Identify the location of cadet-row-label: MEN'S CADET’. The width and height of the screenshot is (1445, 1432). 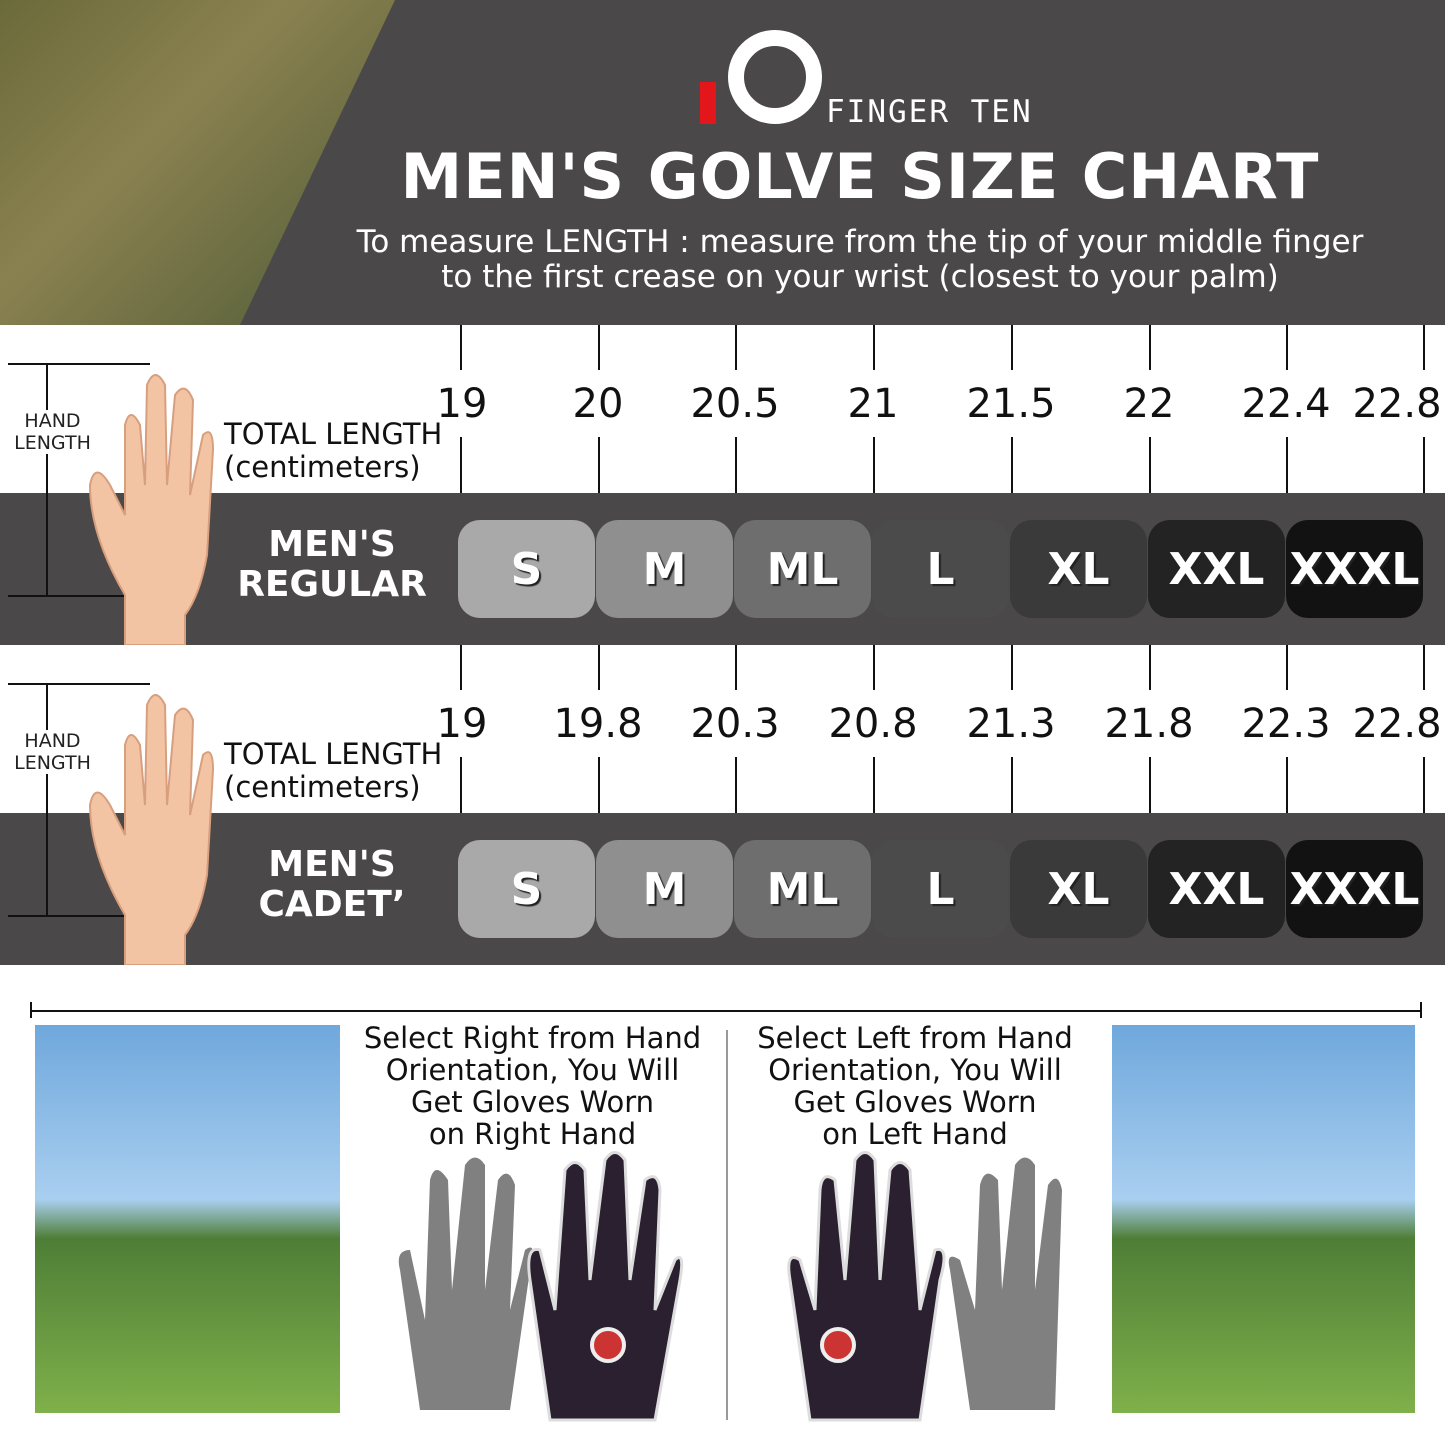
(332, 885).